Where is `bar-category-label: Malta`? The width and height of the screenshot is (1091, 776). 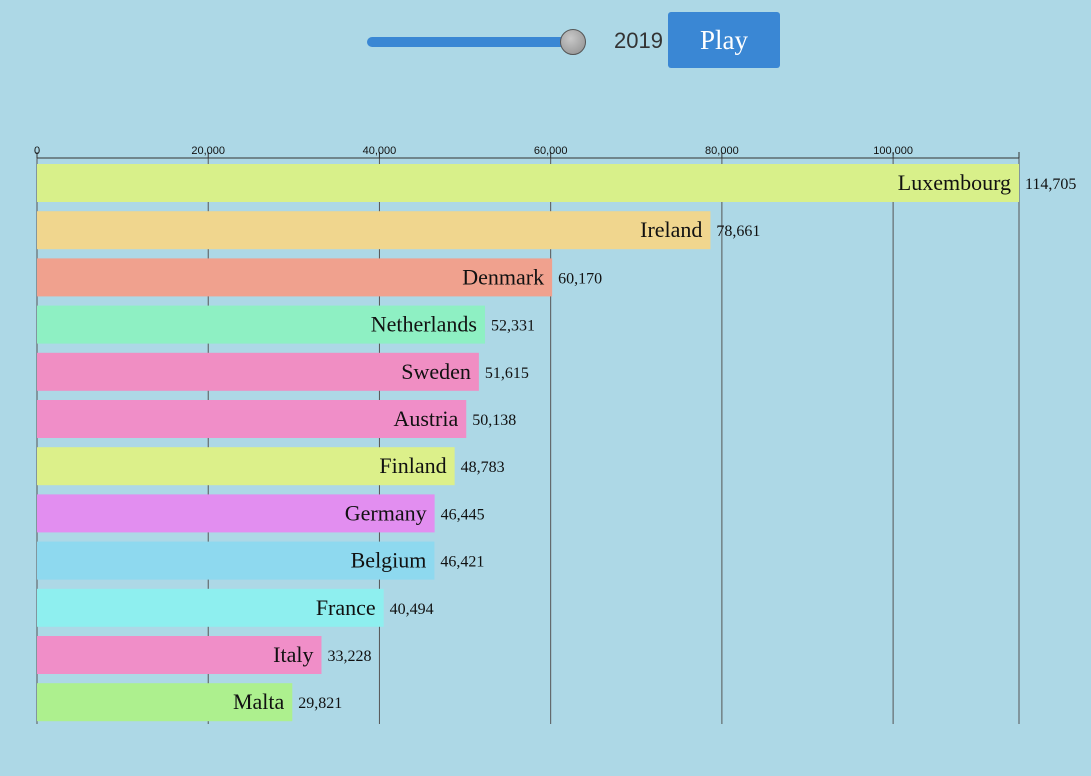
bar-category-label: Malta is located at coordinates (259, 701).